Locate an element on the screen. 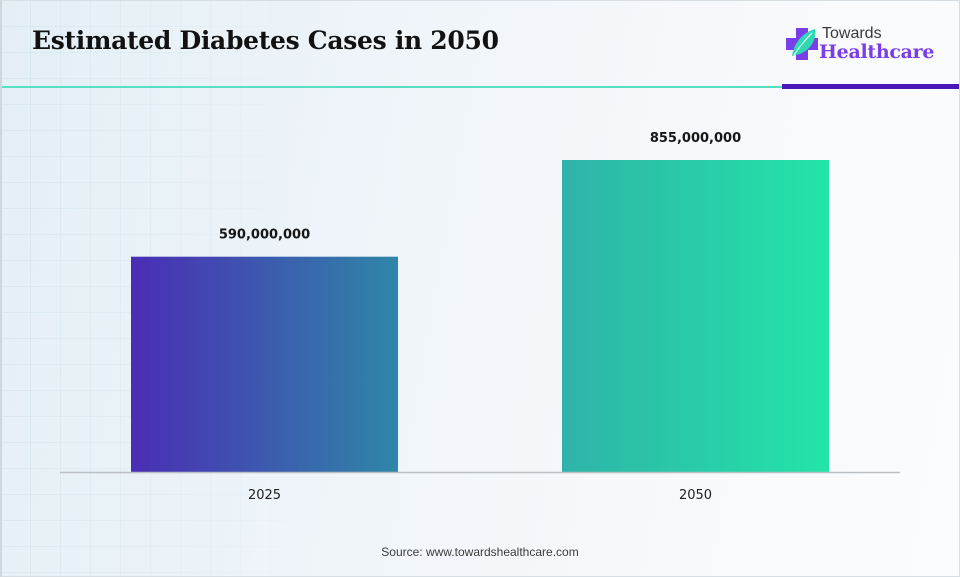  brand-logo: Towards Healthcare is located at coordinates (864, 46).